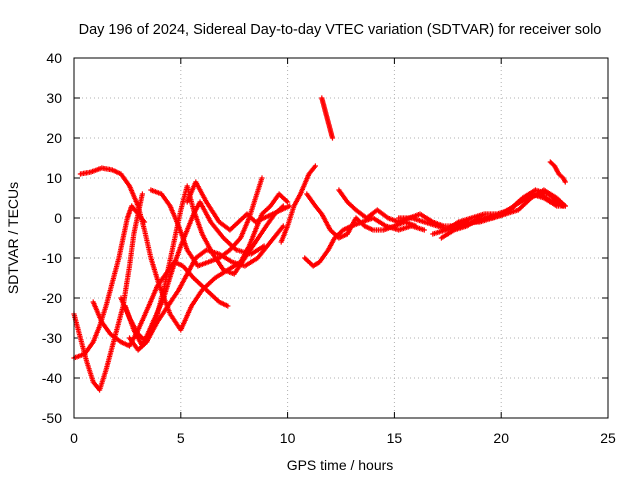  What do you see at coordinates (52, 238) in the screenshot?
I see `y-tick-labels: -50 -40 -30 -20 -10 0 10 20 30 40` at bounding box center [52, 238].